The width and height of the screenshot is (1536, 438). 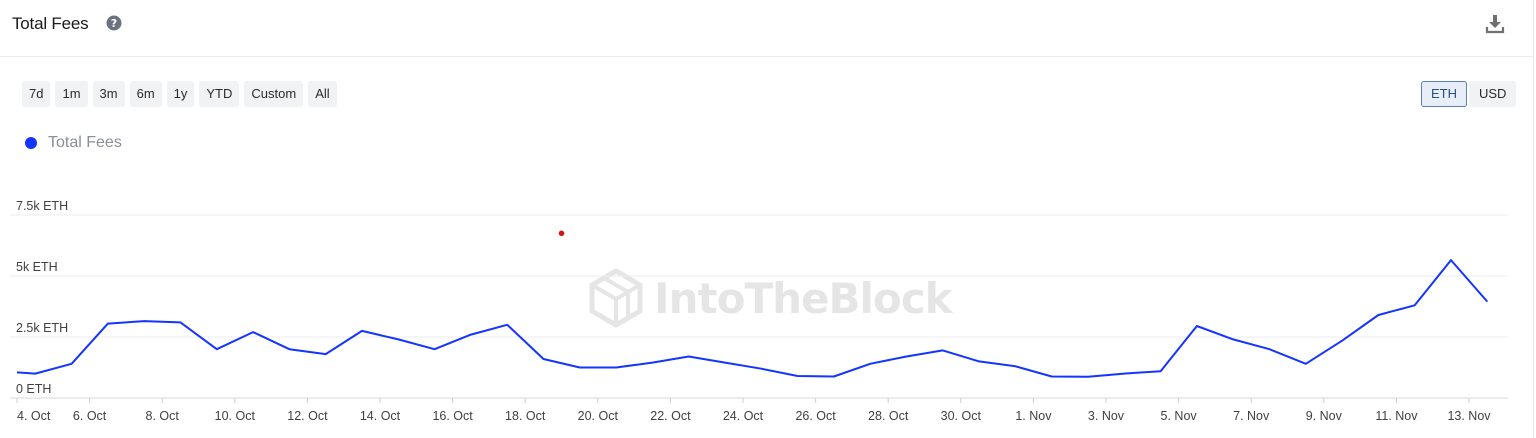 I want to click on x-tick-label: 24. Oct, so click(x=743, y=416).